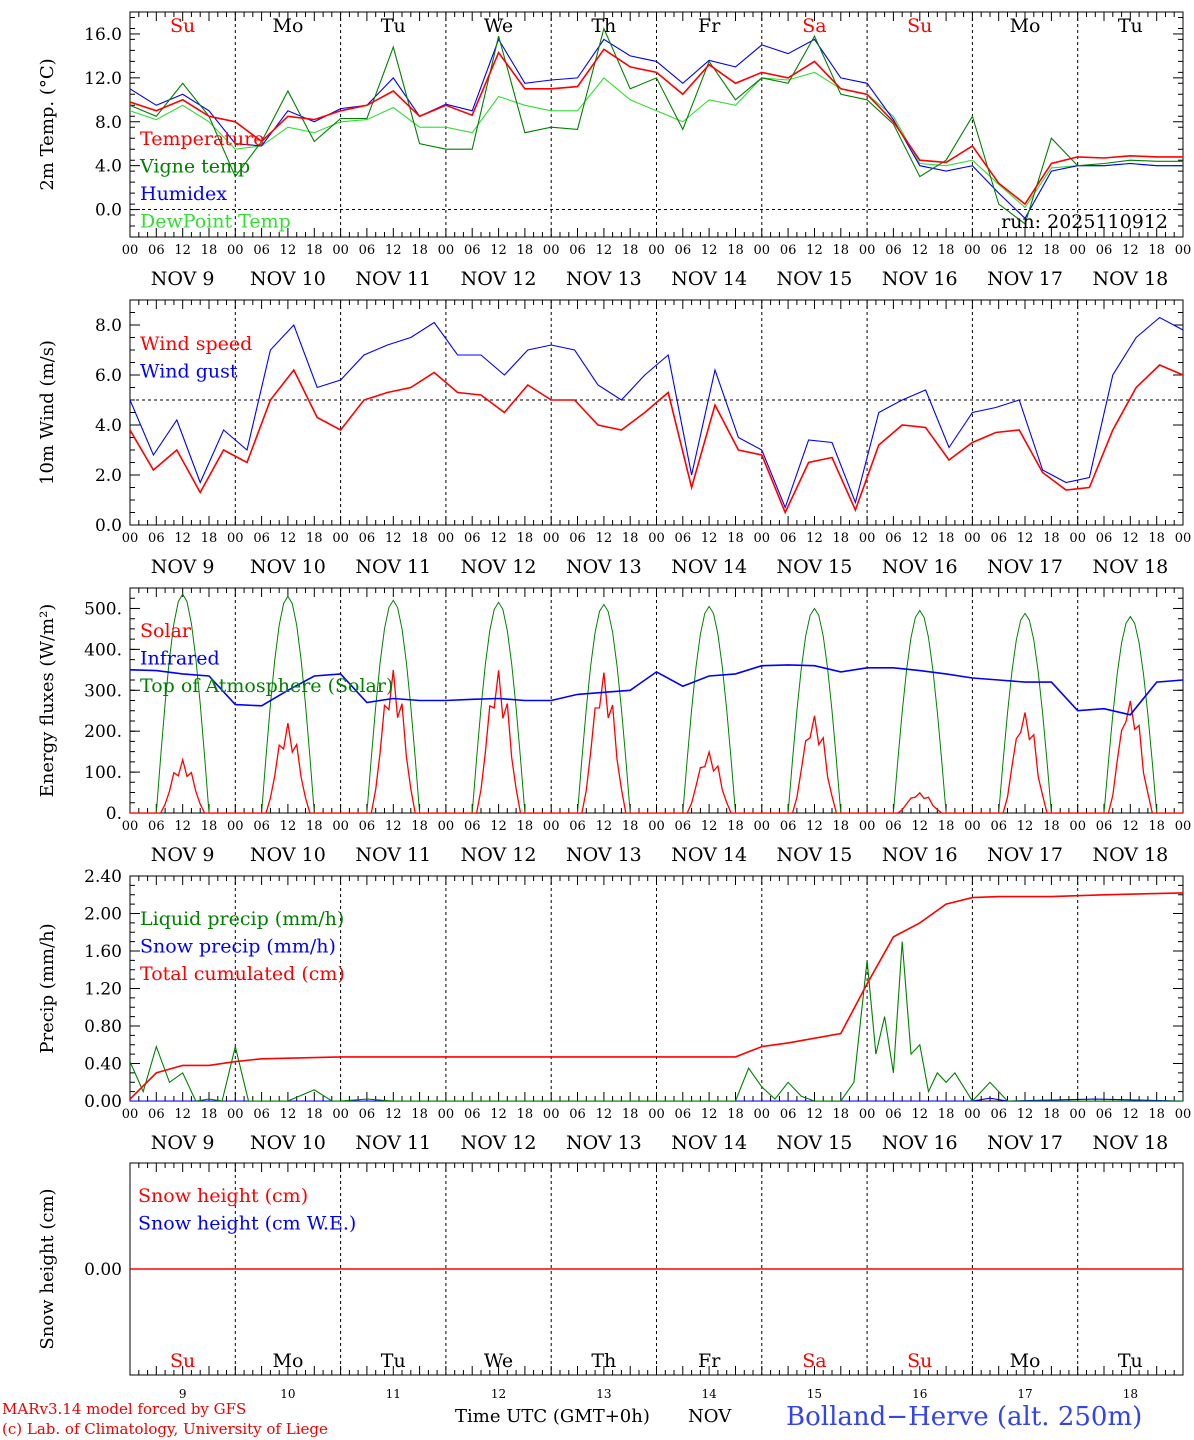  Describe the element at coordinates (194, 167) in the screenshot. I see `legend-entry: Vigne temp` at that location.